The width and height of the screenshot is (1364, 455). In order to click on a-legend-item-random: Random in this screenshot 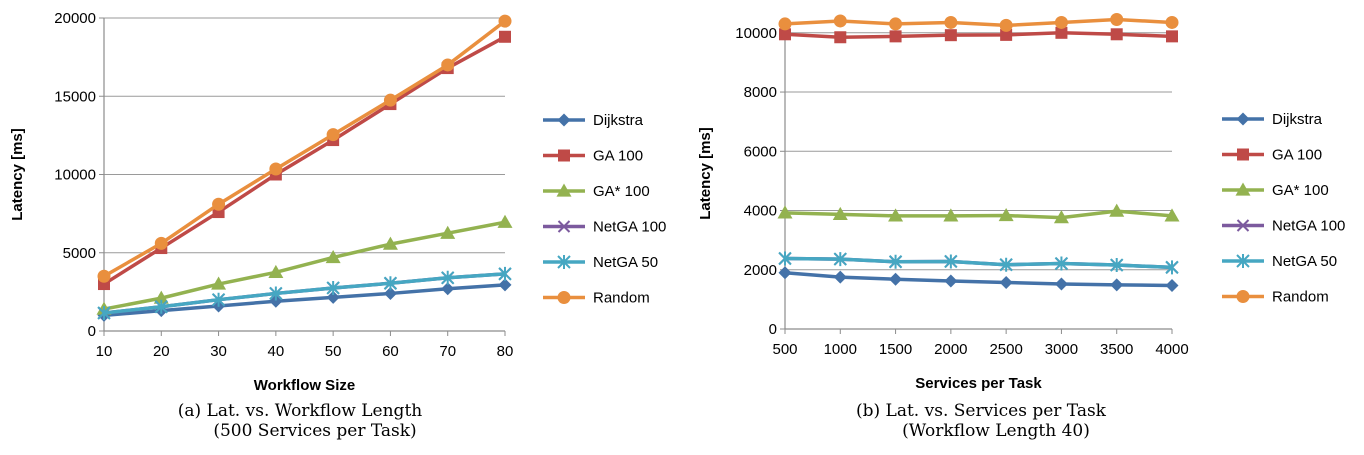, I will do `click(596, 298)`.